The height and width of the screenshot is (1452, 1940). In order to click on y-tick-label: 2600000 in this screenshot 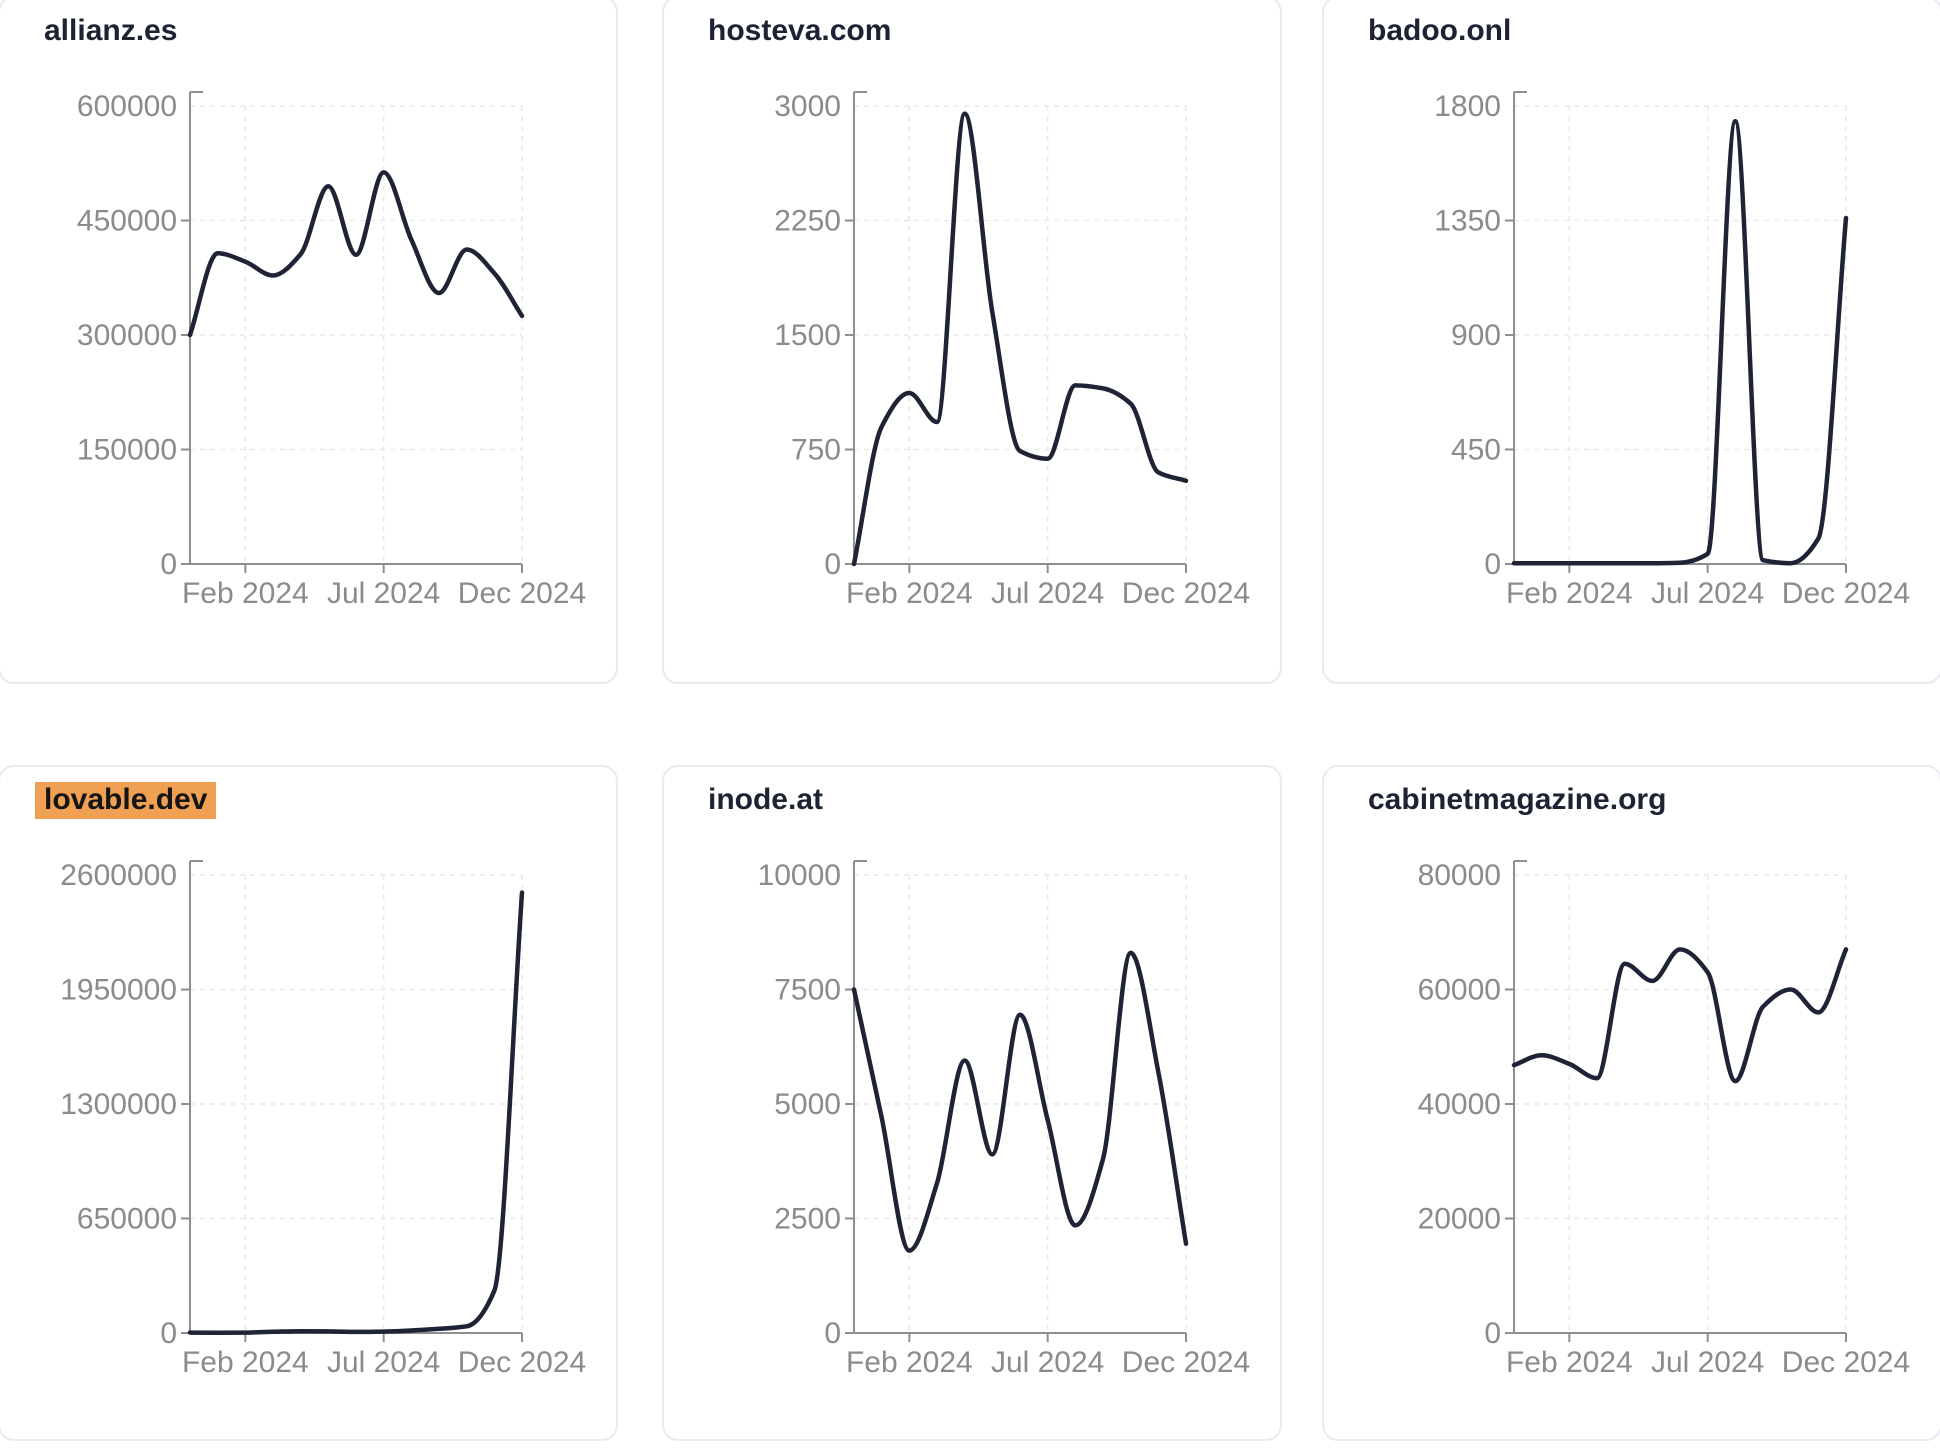, I will do `click(118, 875)`.